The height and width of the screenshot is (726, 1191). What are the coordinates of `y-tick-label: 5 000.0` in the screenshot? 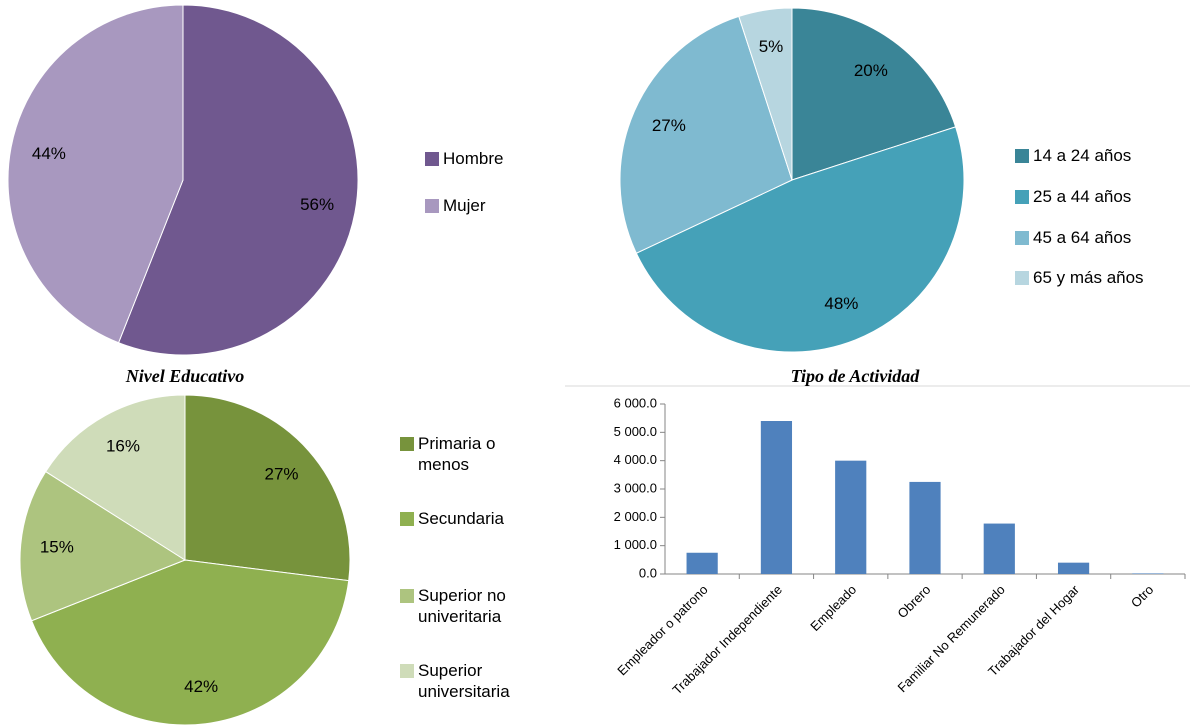 It's located at (635, 431).